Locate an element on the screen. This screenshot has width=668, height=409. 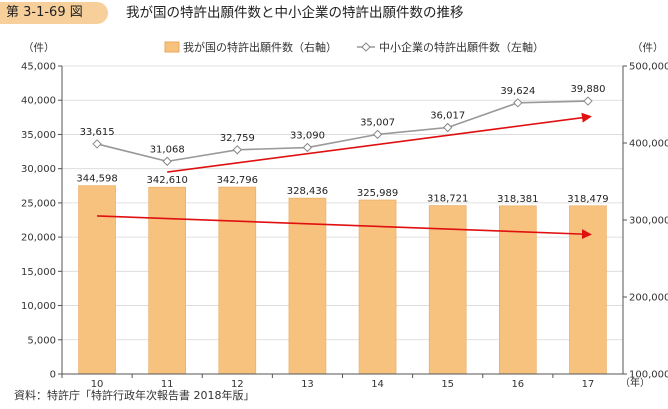
left-tick-label: 35,000 is located at coordinates (38, 135).